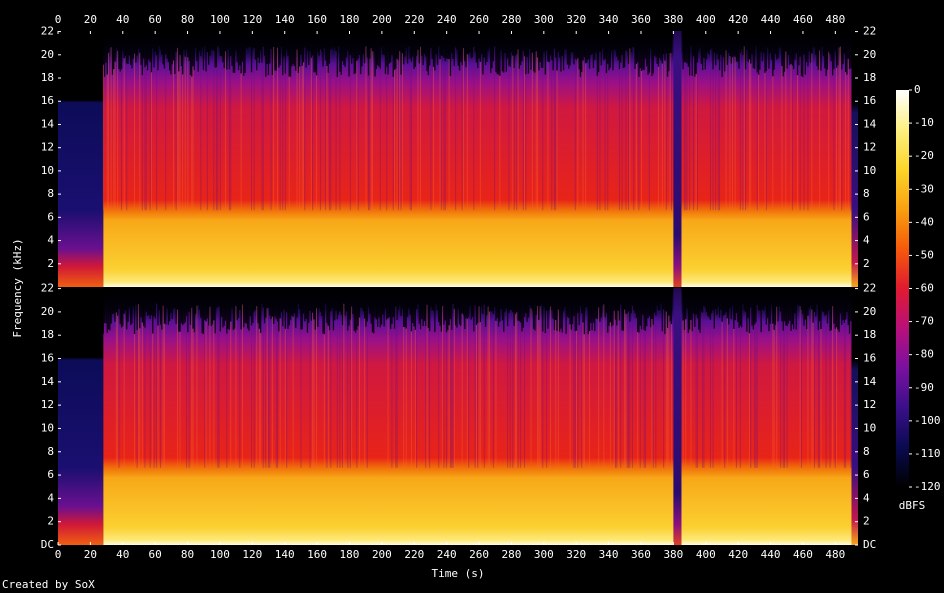 The width and height of the screenshot is (944, 593). I want to click on x-tick-label-top: 160, so click(317, 19).